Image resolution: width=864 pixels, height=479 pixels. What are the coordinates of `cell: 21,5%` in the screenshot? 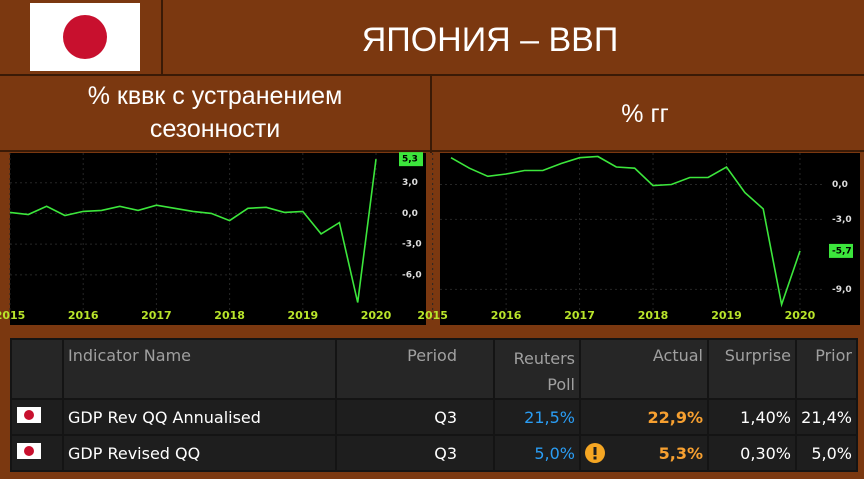 It's located at (537, 417).